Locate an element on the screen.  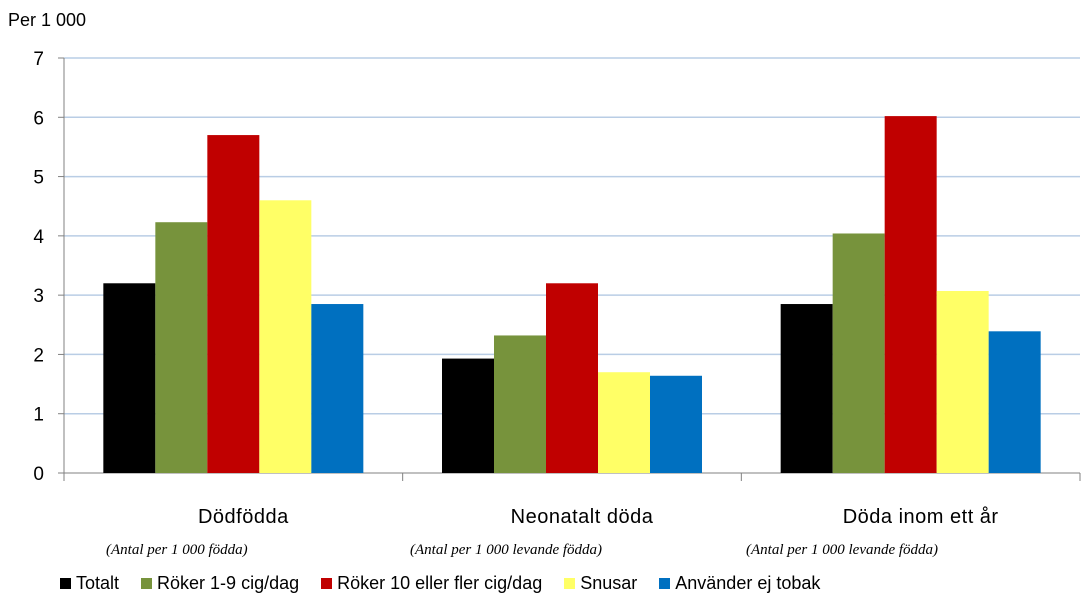
y-axis-label: Per 1 000 is located at coordinates (47, 20).